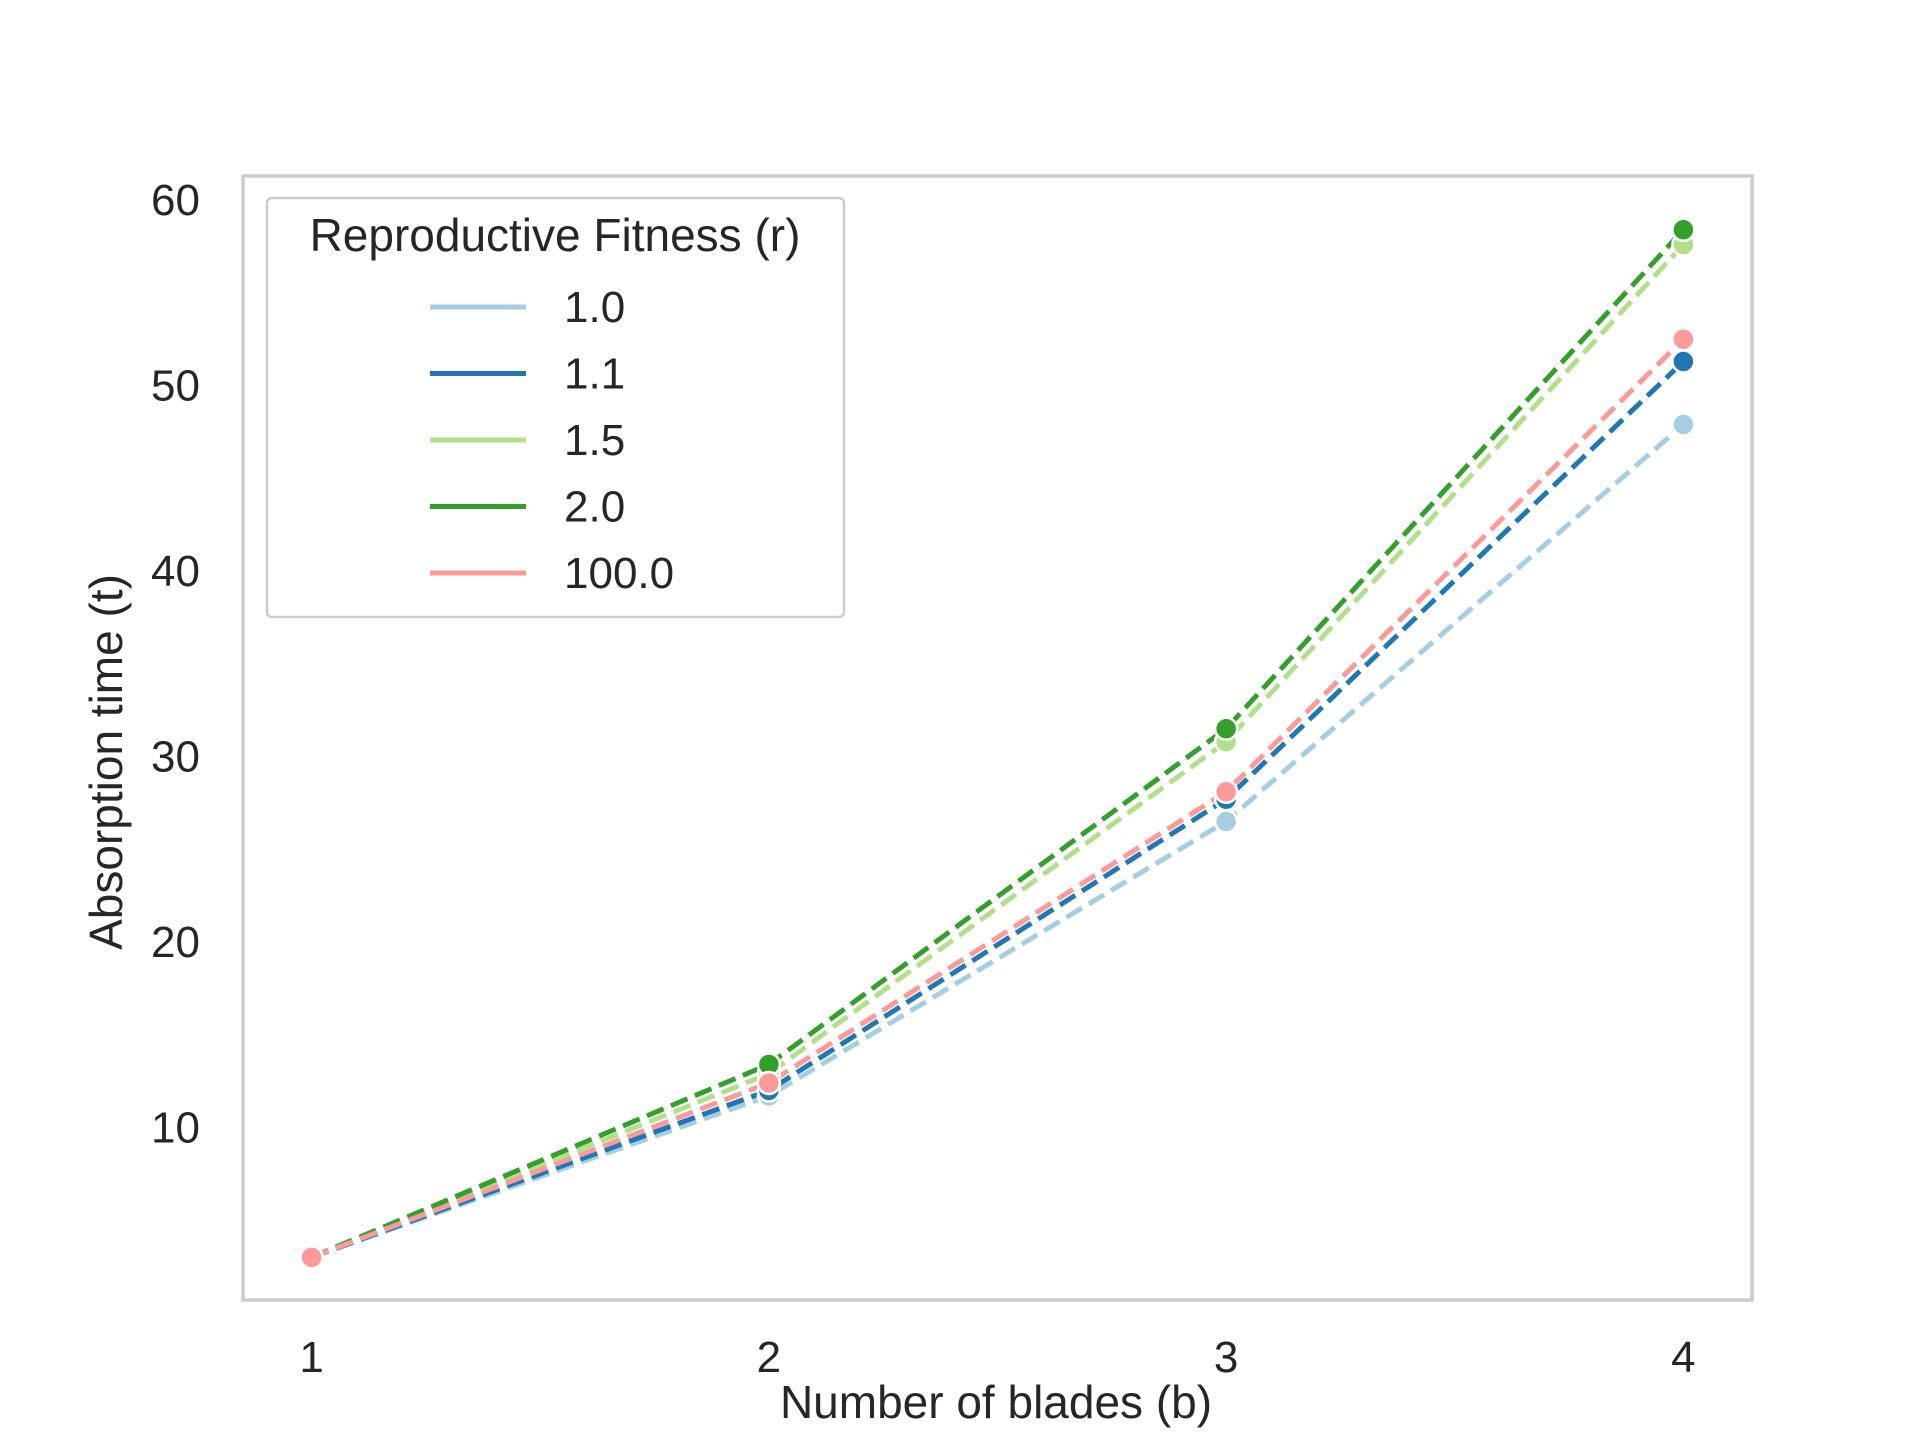 The height and width of the screenshot is (1445, 1920). I want to click on y-tick-label: 10, so click(175, 1128).